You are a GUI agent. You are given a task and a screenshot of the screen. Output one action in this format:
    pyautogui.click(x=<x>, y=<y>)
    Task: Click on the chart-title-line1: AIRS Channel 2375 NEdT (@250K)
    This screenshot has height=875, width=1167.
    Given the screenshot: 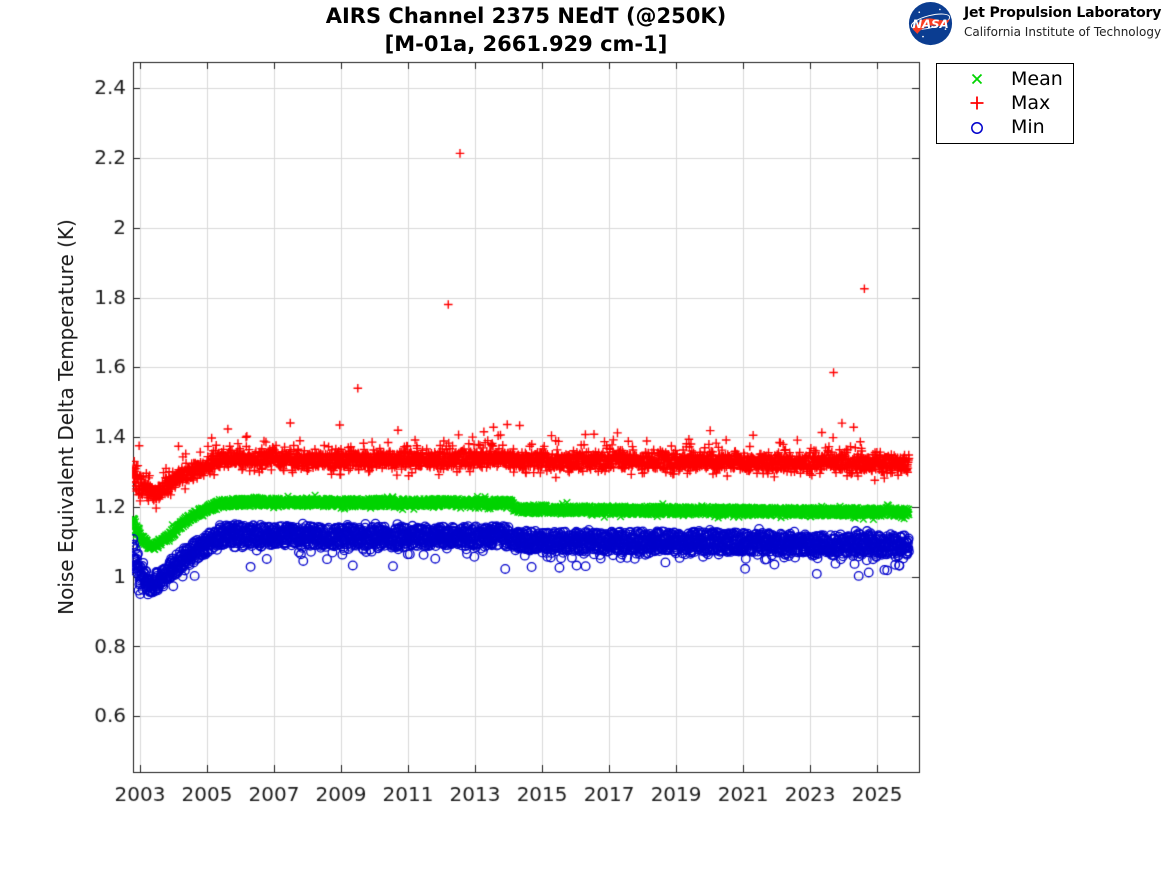 What is the action you would take?
    pyautogui.click(x=526, y=16)
    